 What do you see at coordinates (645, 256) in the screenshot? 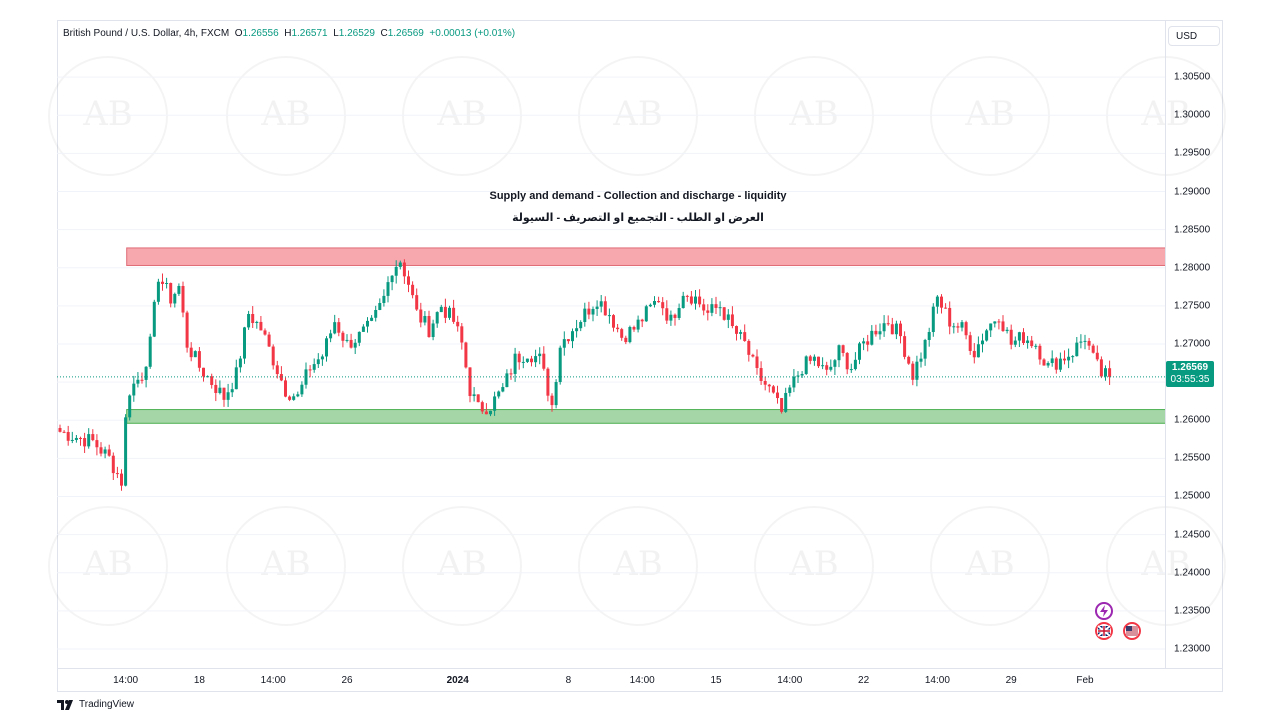
I see `supply-zone` at bounding box center [645, 256].